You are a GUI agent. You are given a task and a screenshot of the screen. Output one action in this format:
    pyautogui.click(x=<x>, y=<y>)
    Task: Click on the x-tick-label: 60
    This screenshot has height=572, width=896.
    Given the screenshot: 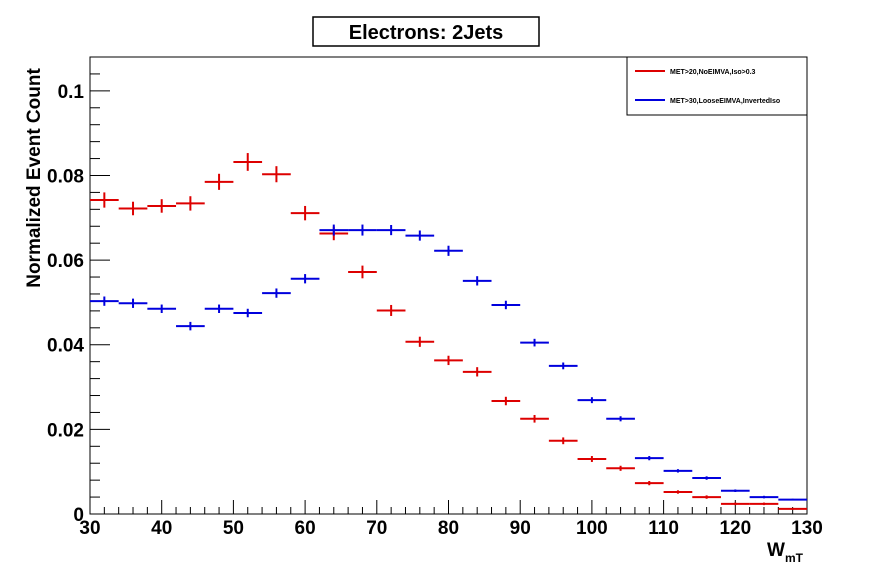 What is the action you would take?
    pyautogui.click(x=305, y=528)
    